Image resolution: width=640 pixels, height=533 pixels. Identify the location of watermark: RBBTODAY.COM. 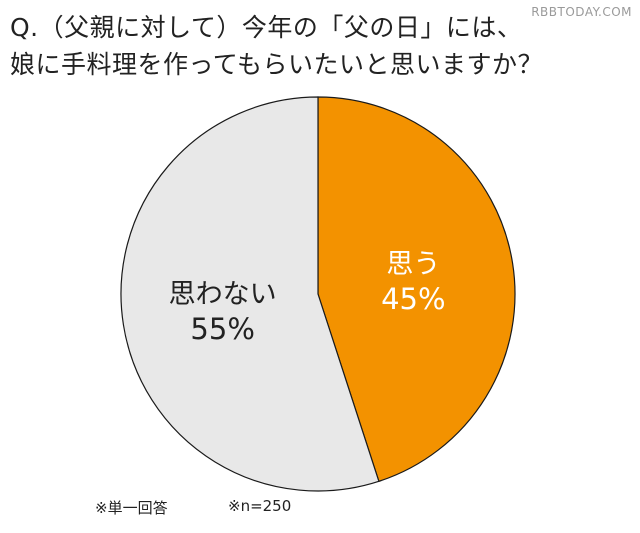
(581, 12).